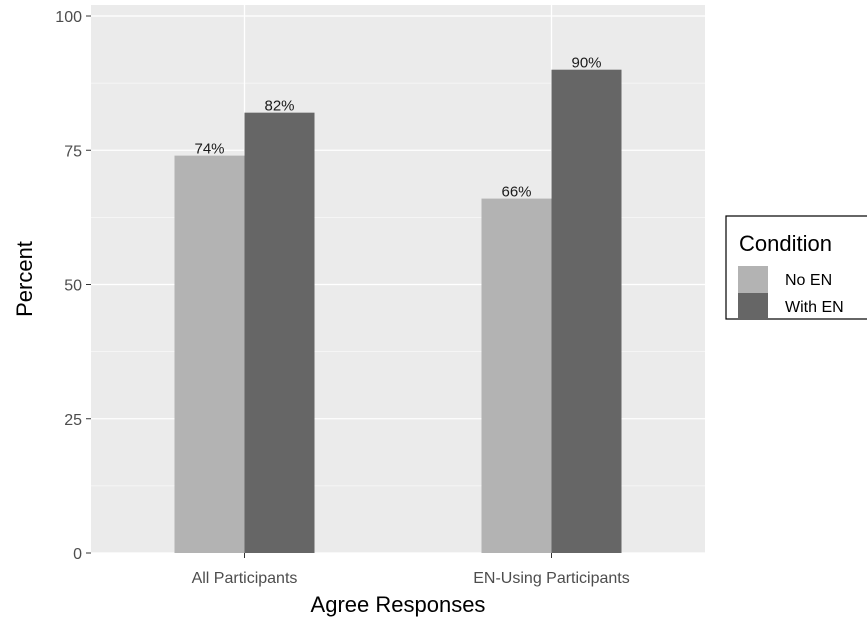  I want to click on legend-label: With EN, so click(814, 307).